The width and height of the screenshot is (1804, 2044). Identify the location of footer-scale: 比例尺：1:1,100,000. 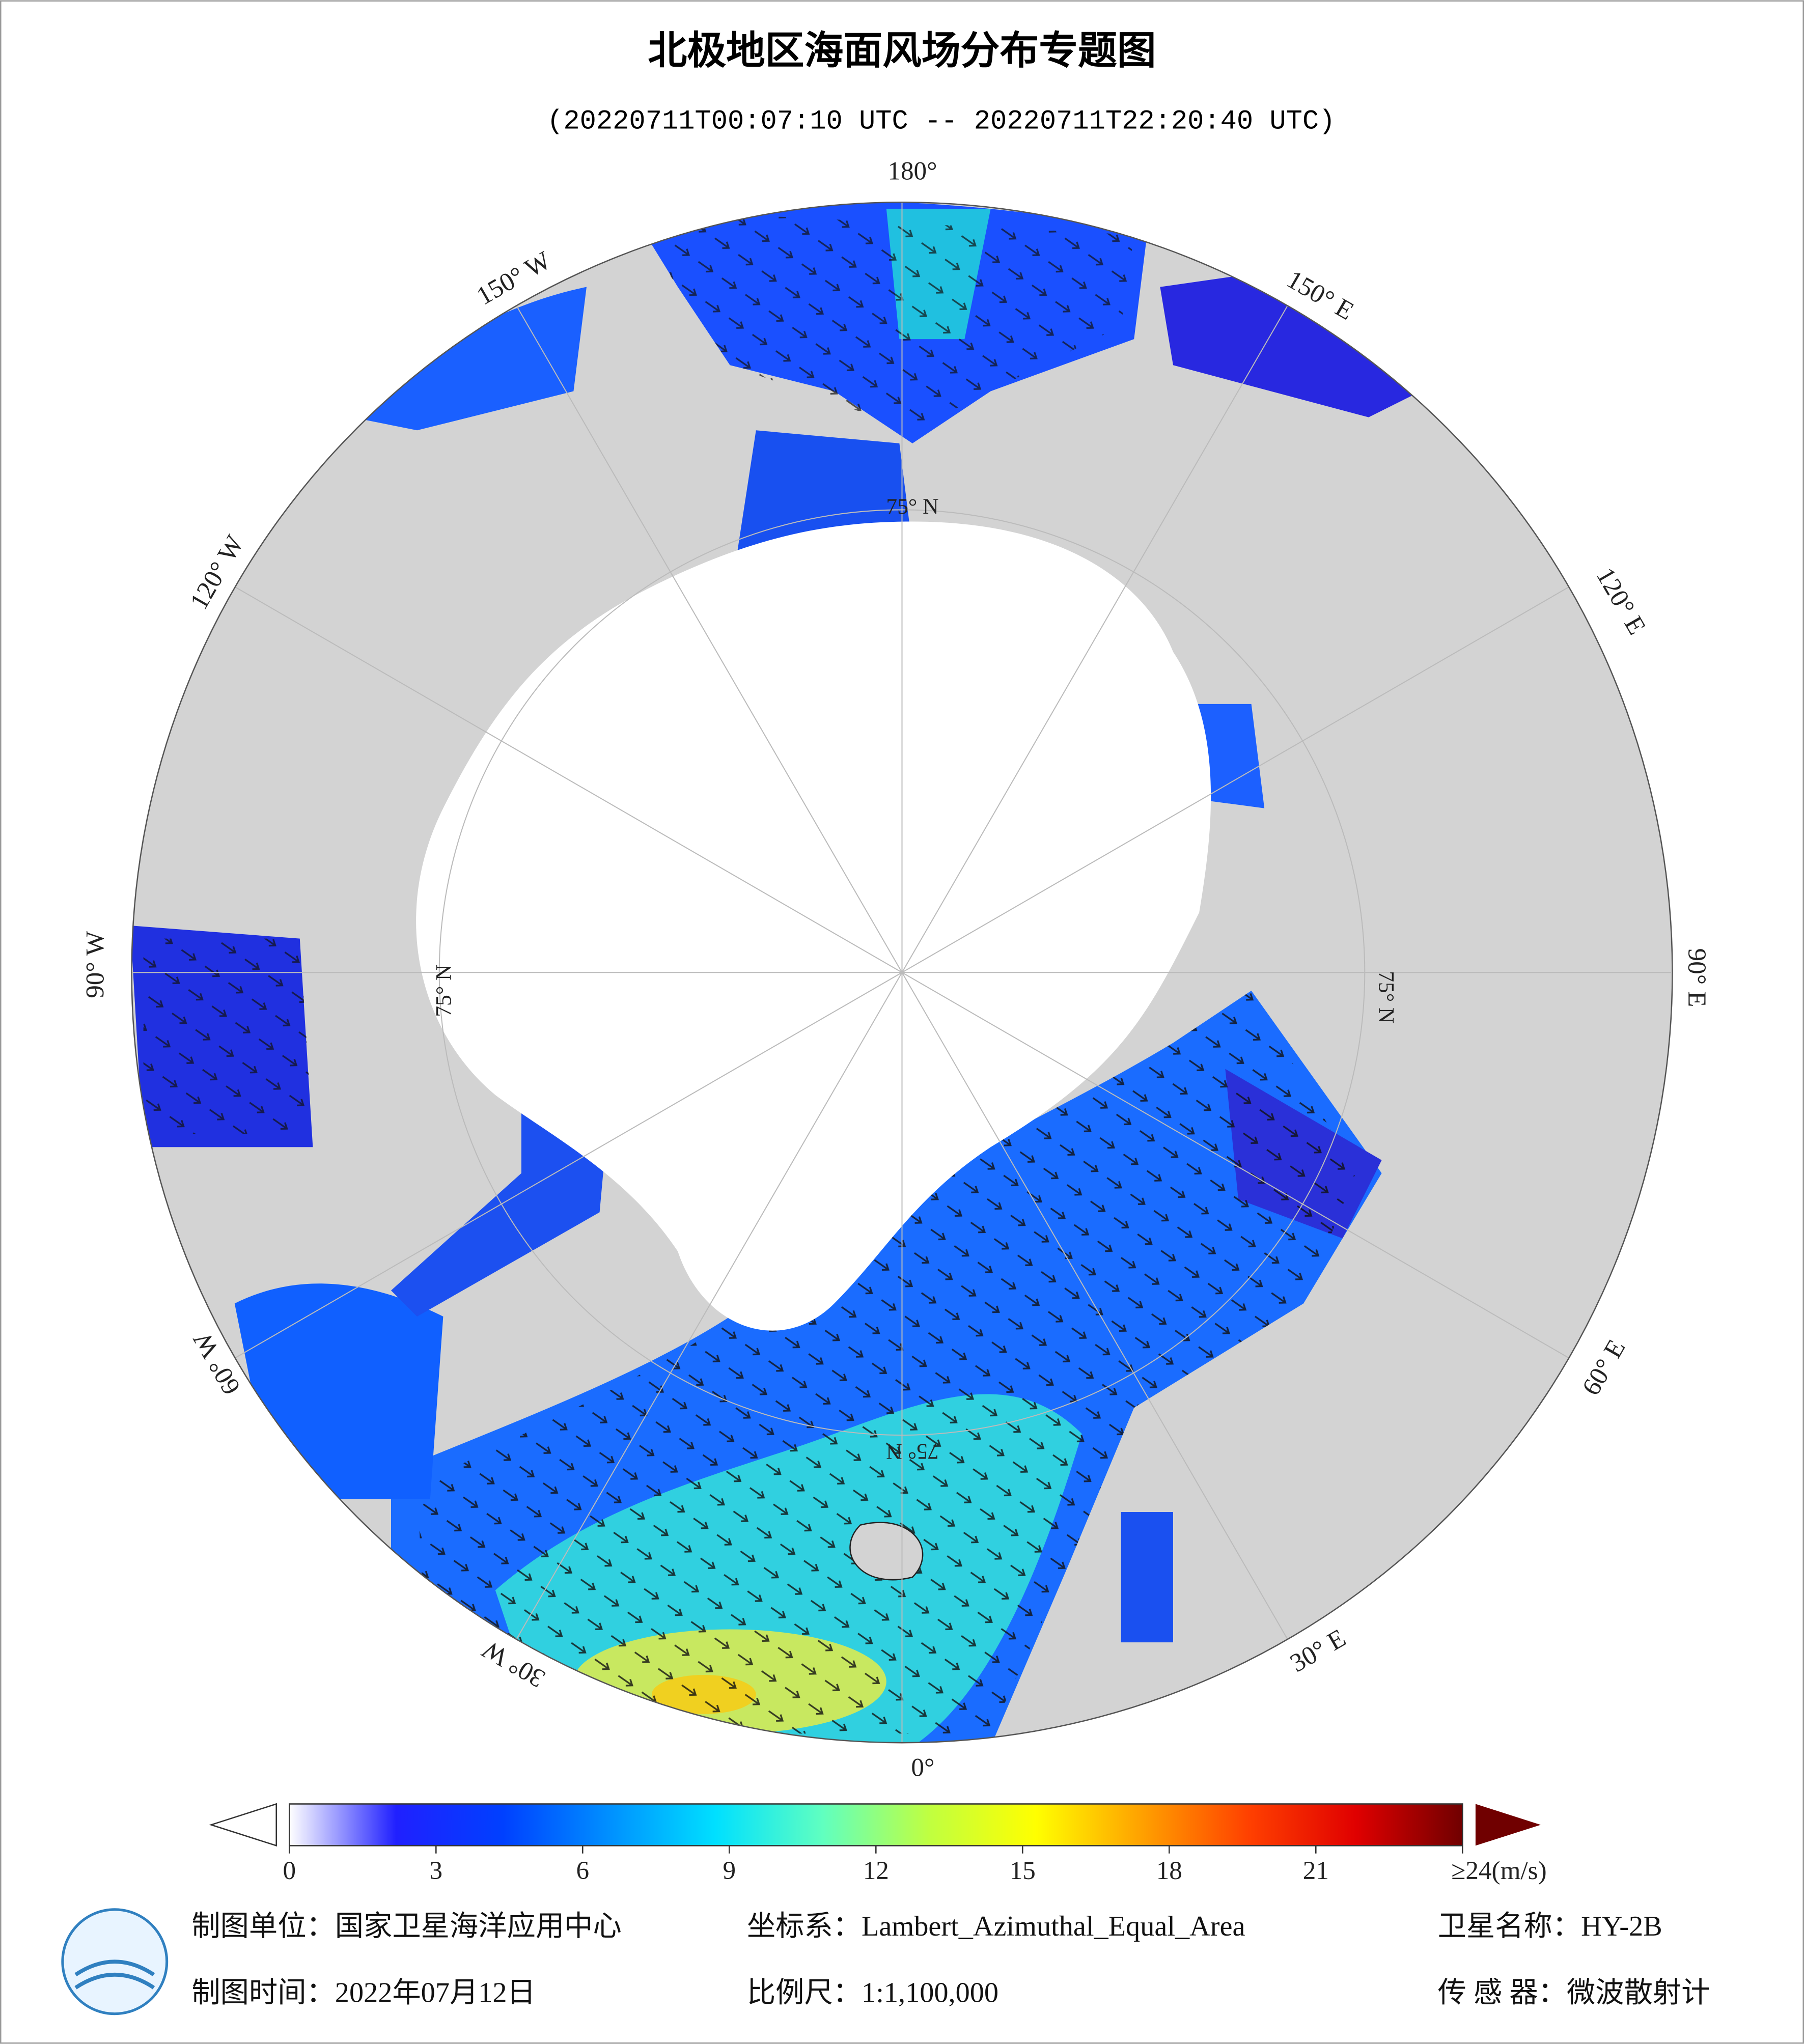
(872, 1993).